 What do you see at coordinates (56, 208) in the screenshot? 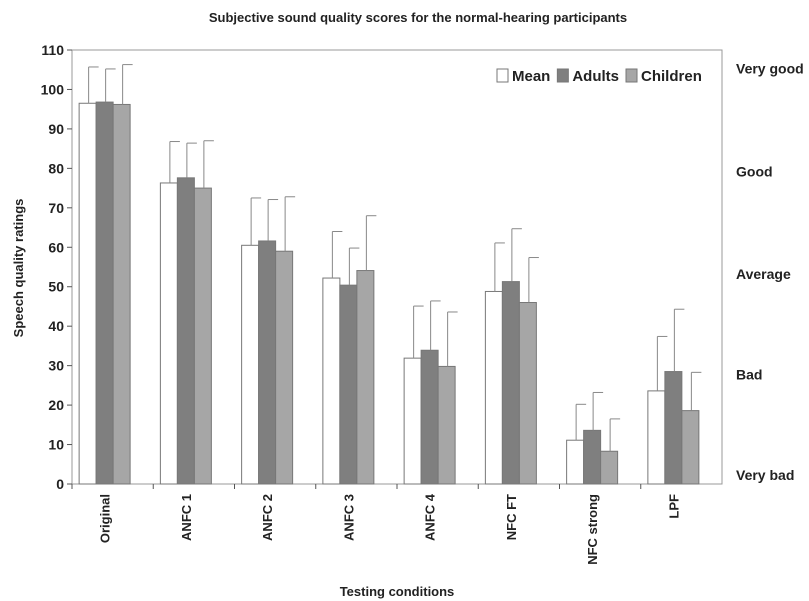
I see `y-tick-label: 70` at bounding box center [56, 208].